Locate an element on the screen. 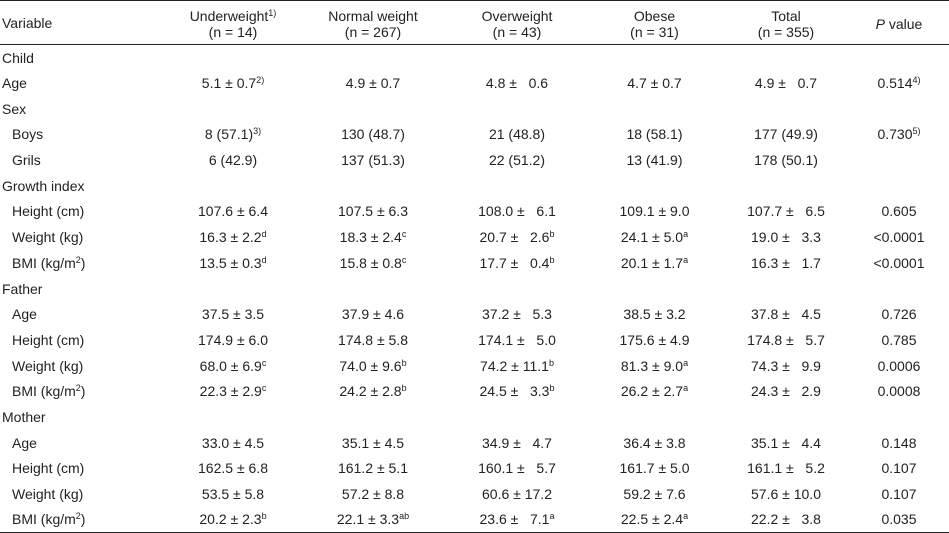 The image size is (949, 533). value-cell: 22.3 ± 2.9c is located at coordinates (233, 391).